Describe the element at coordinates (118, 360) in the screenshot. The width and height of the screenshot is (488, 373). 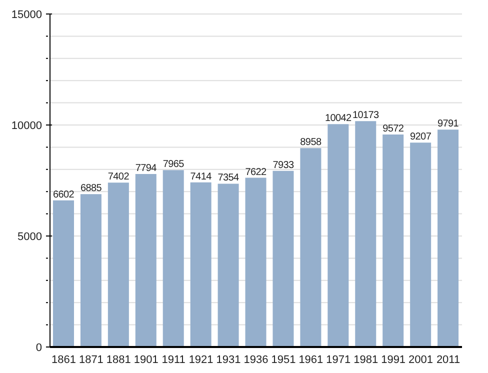
I see `x-tick-label: 1881` at that location.